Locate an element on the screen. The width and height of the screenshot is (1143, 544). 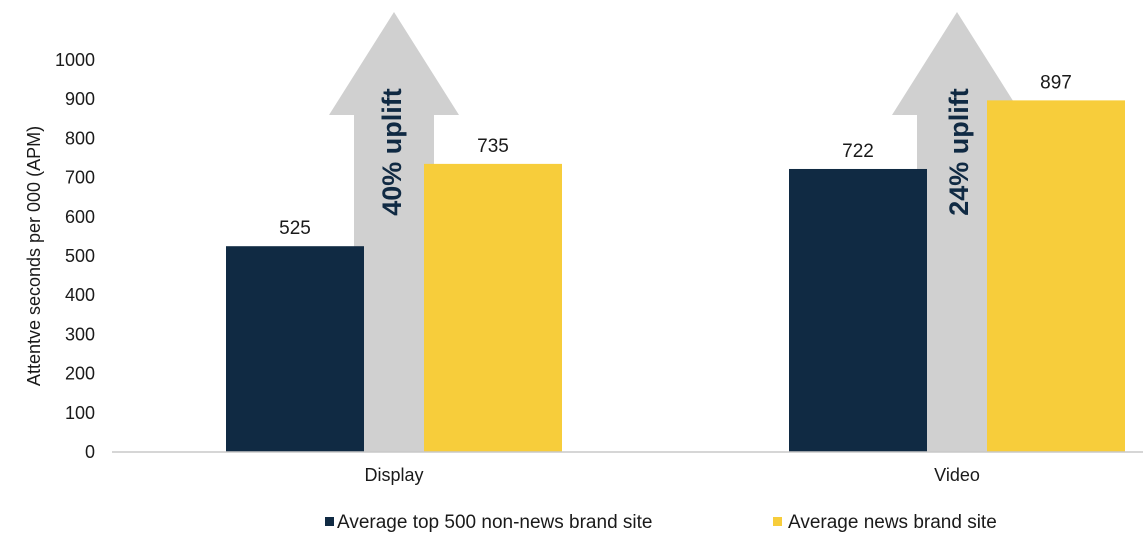
data-label: 722 is located at coordinates (858, 151).